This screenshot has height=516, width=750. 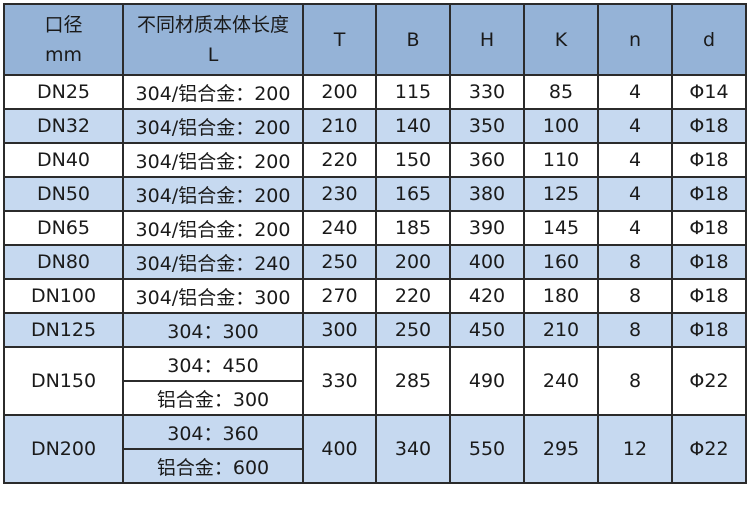 What do you see at coordinates (487, 381) in the screenshot?
I see `cell-H: 490` at bounding box center [487, 381].